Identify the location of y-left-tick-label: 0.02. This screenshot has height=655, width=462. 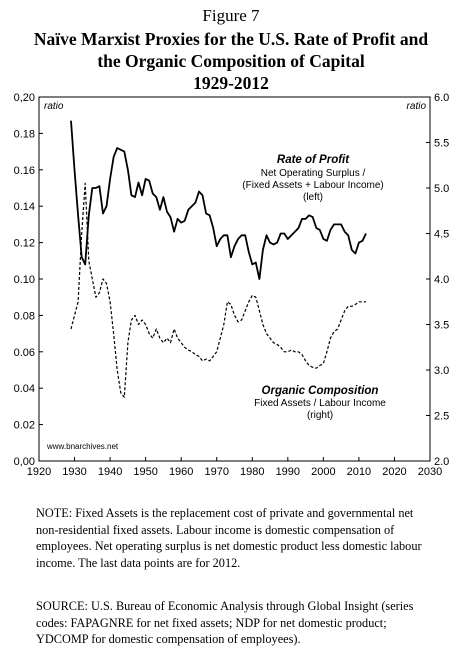
(24, 426).